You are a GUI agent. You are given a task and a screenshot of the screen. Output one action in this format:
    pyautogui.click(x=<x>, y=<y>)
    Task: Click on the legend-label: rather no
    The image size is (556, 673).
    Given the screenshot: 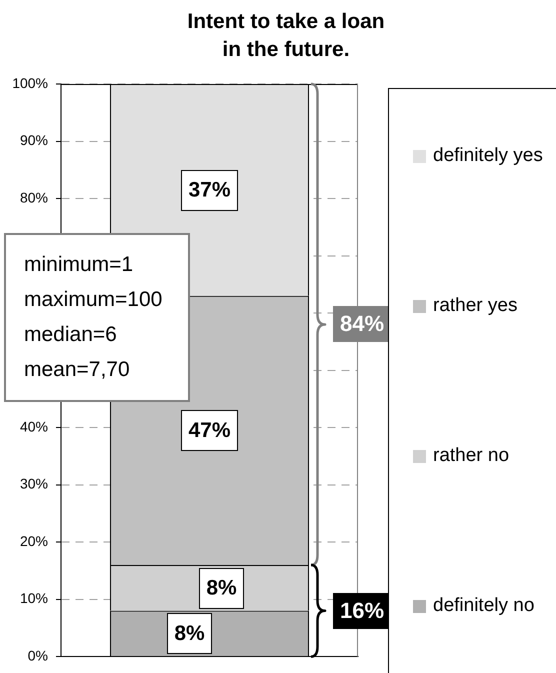 What is the action you would take?
    pyautogui.click(x=471, y=456)
    